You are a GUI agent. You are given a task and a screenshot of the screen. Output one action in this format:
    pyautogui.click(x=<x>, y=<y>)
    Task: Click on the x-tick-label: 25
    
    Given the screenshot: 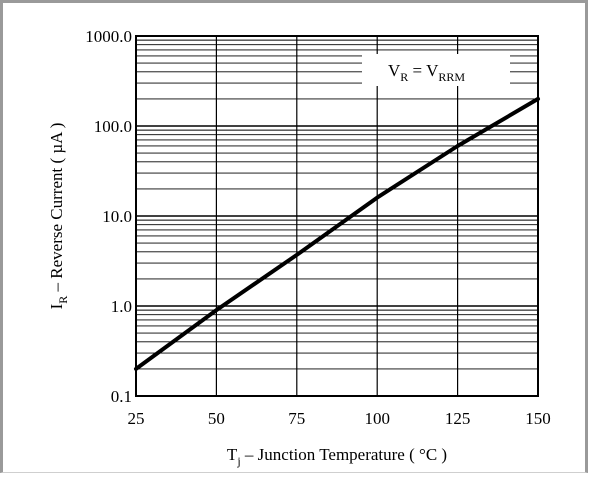 What is the action you would take?
    pyautogui.click(x=136, y=418)
    